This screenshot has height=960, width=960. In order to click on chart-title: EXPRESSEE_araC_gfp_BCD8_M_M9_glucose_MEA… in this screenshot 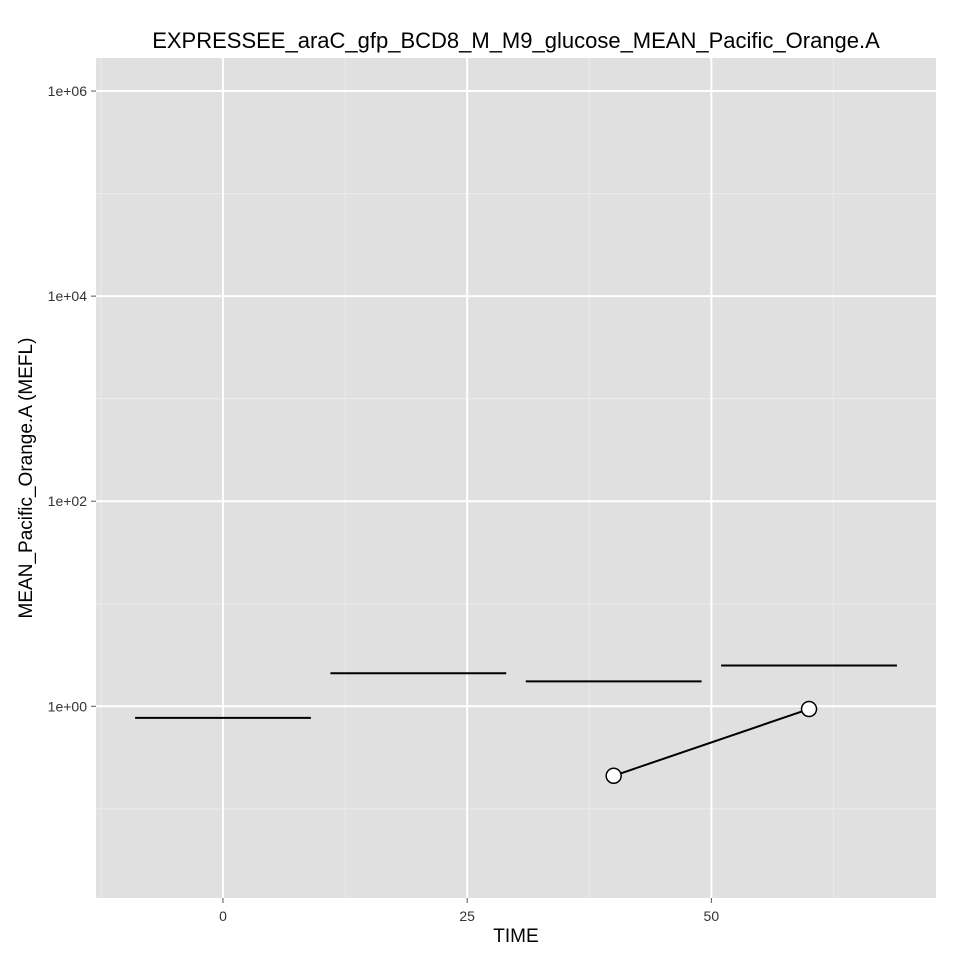, I will do `click(516, 40)`.